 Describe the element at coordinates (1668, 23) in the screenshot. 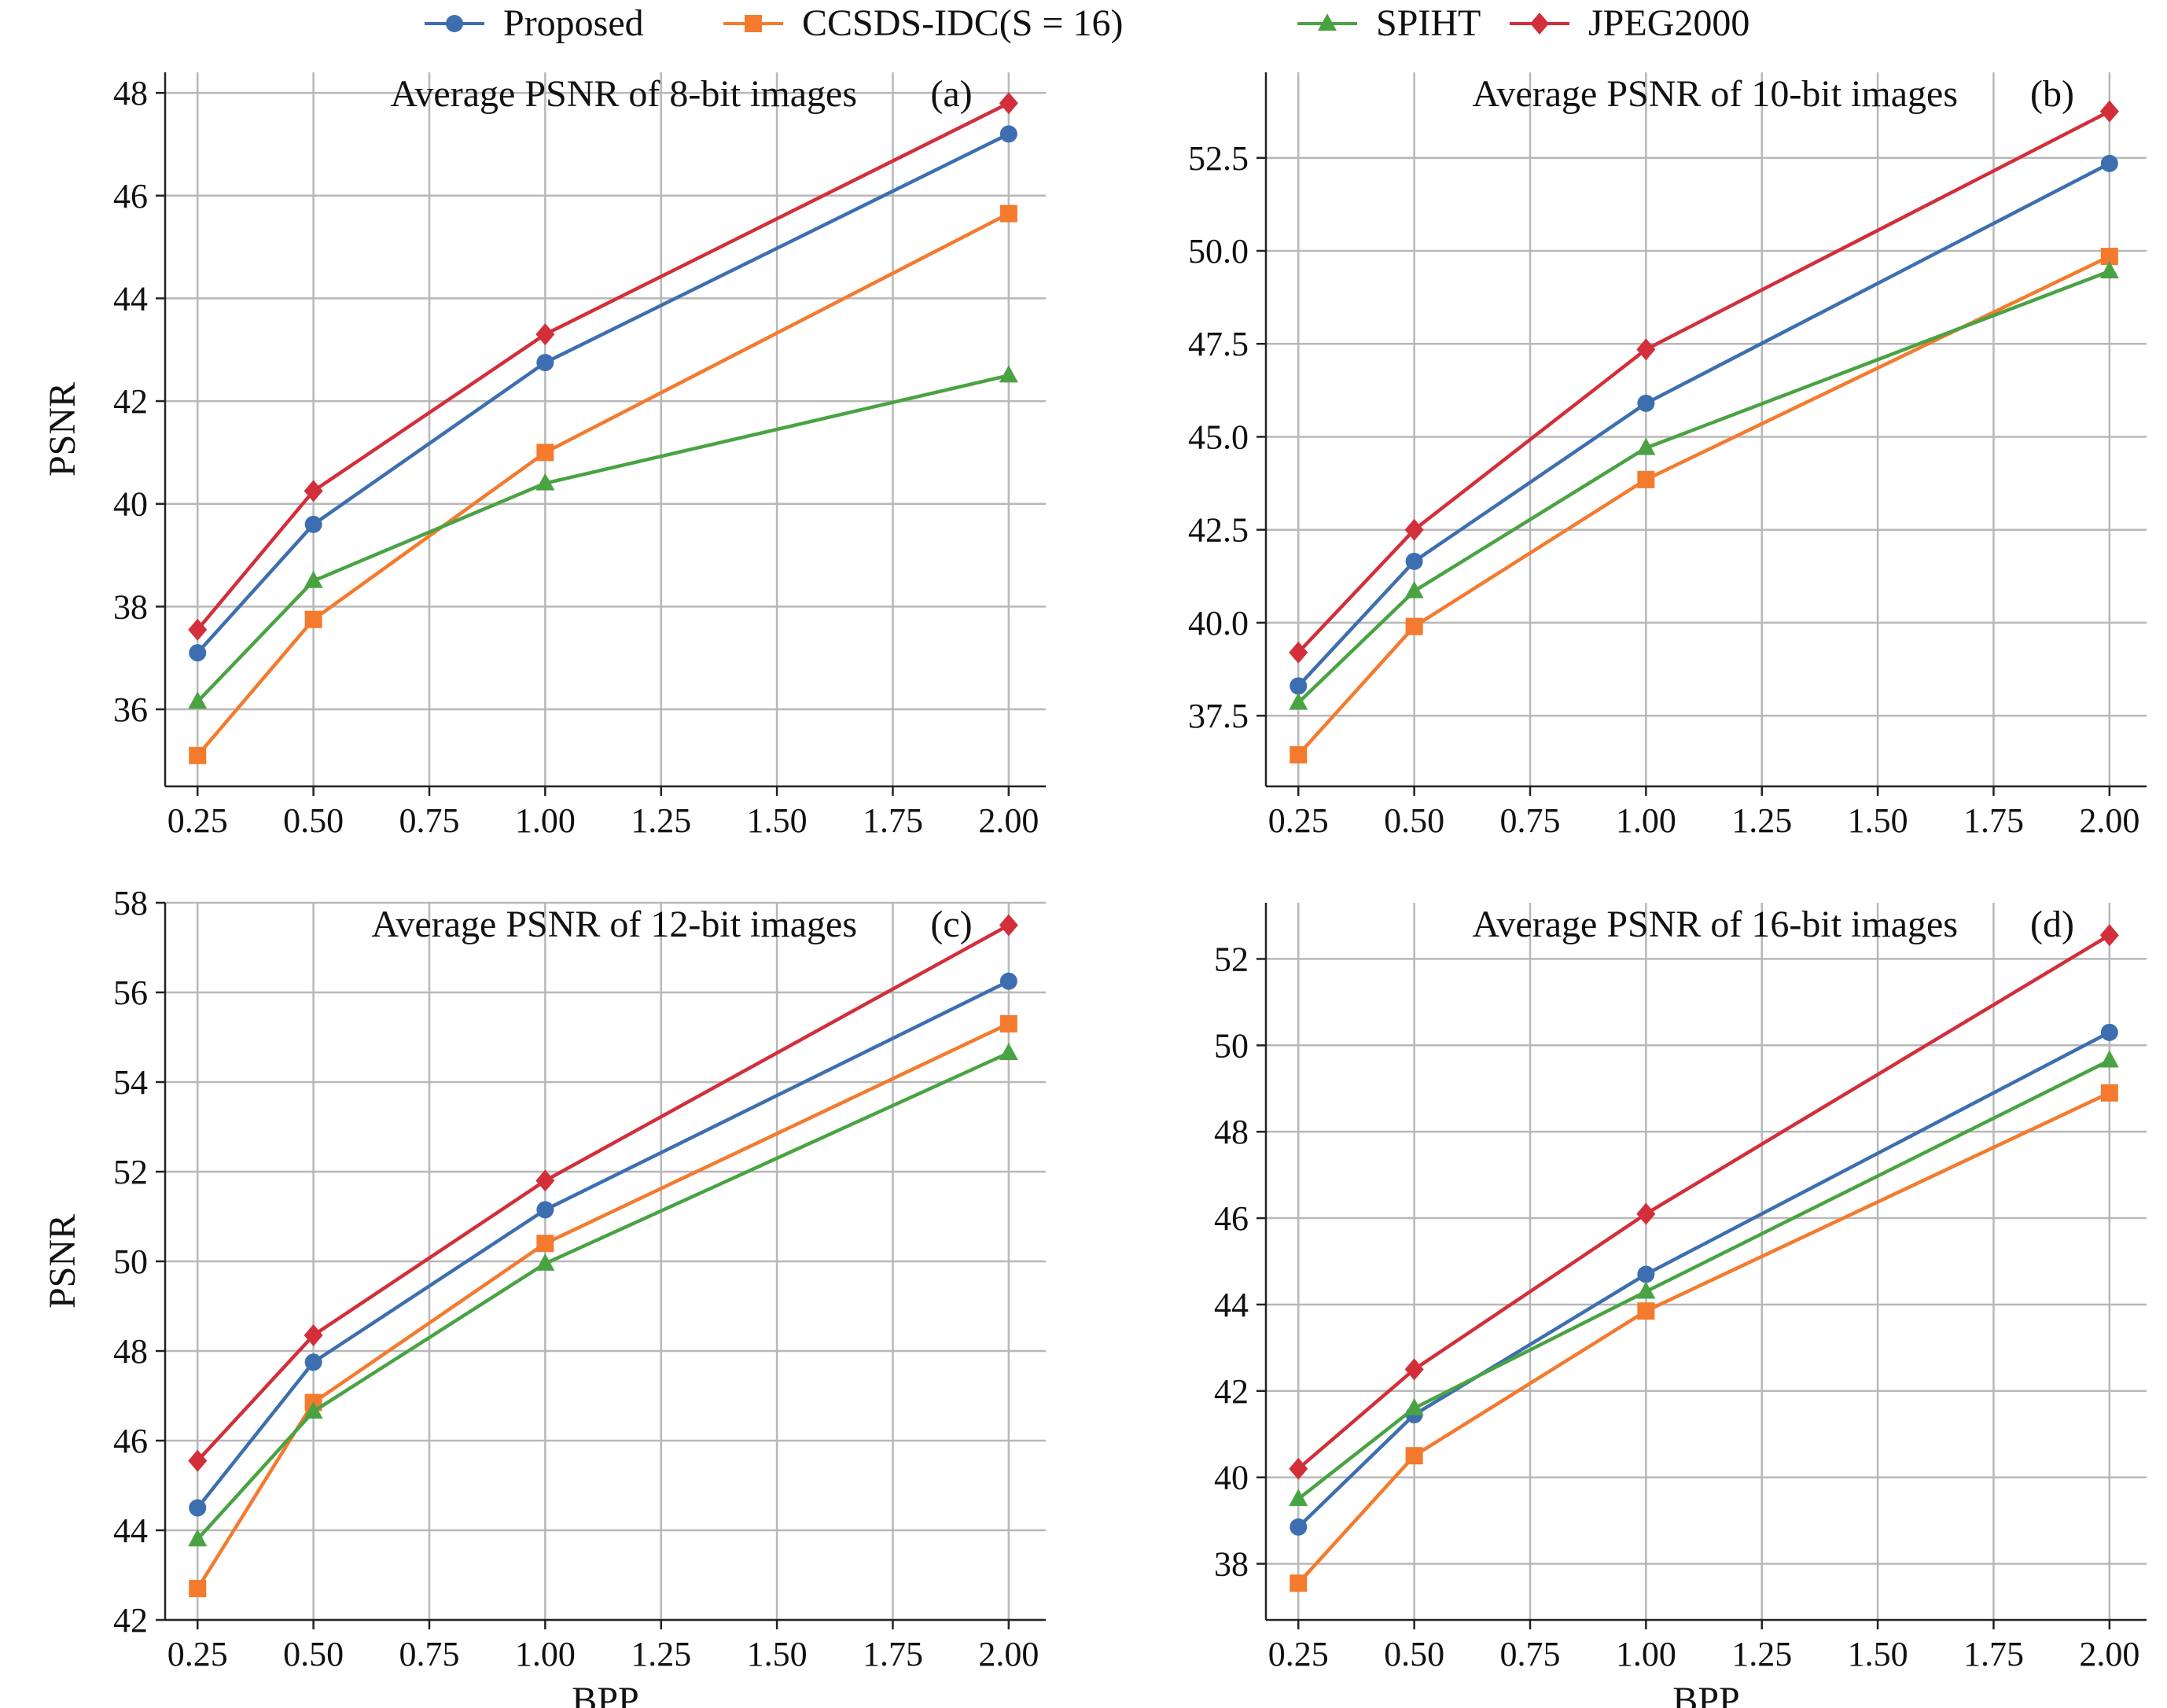

I see `legend-label: JPEG2000` at that location.